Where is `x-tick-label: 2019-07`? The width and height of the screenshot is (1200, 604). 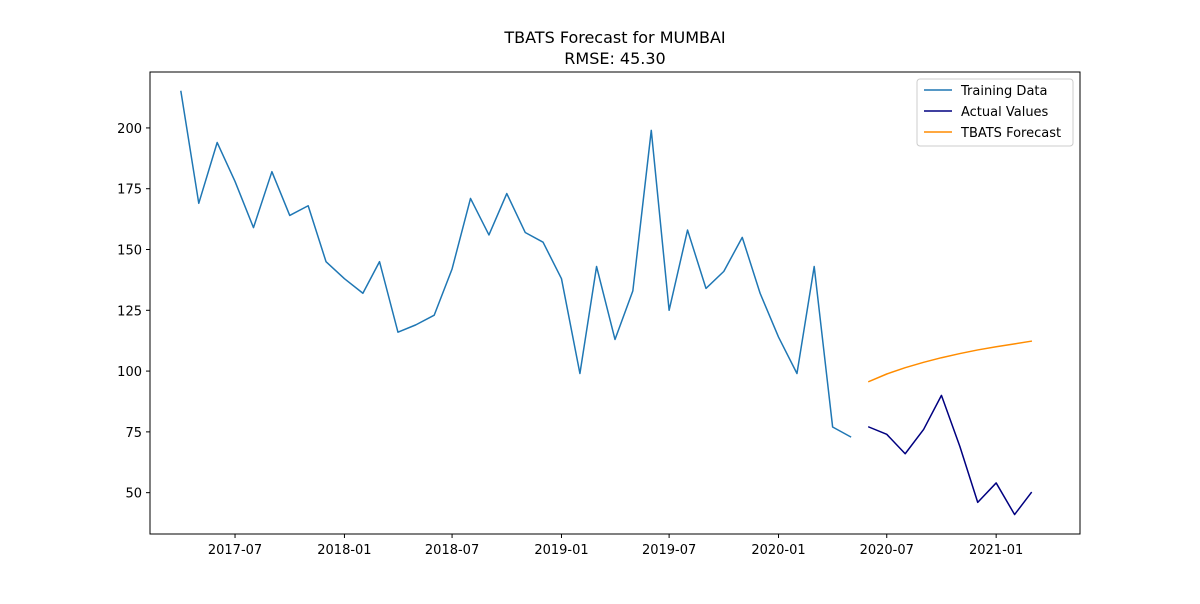 x-tick-label: 2019-07 is located at coordinates (669, 550).